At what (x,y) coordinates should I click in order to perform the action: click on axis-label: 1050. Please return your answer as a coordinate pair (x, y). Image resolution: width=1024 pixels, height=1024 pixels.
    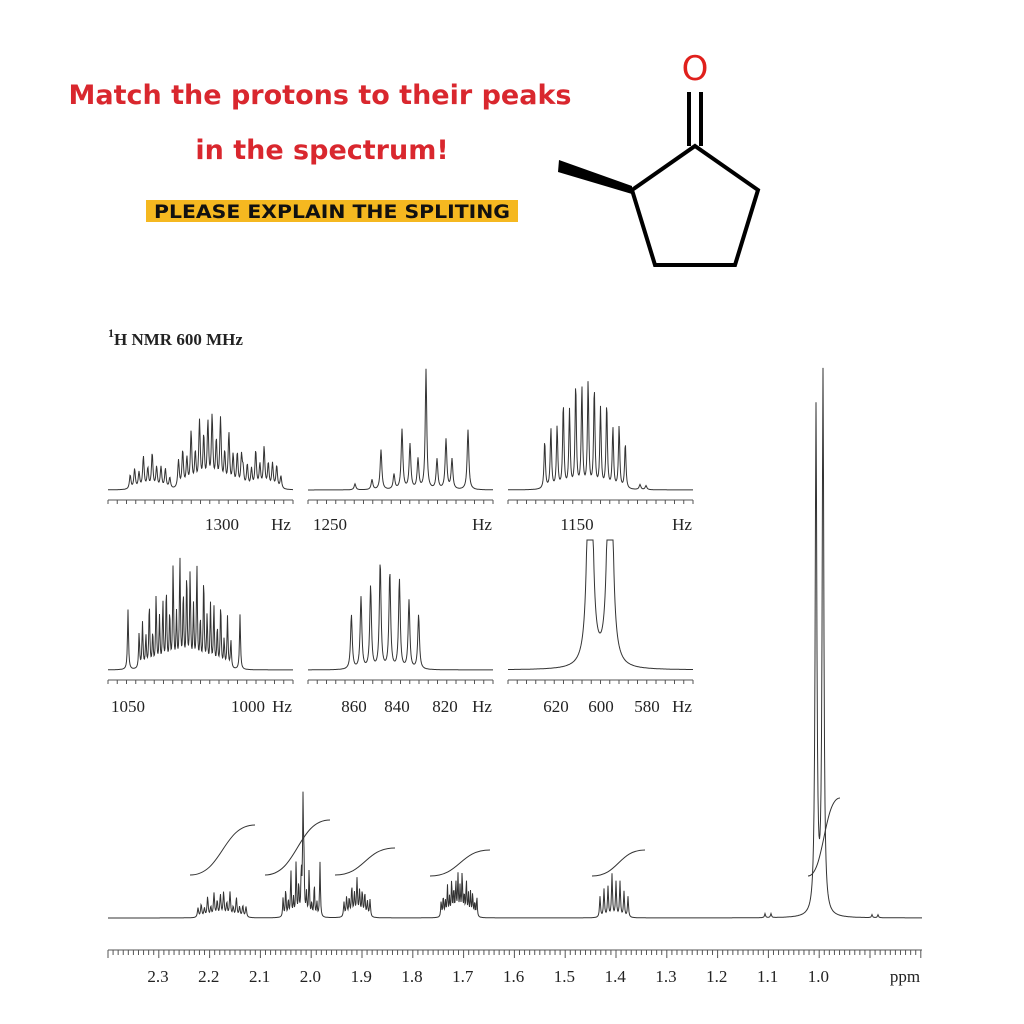
    Looking at the image, I should click on (128, 706).